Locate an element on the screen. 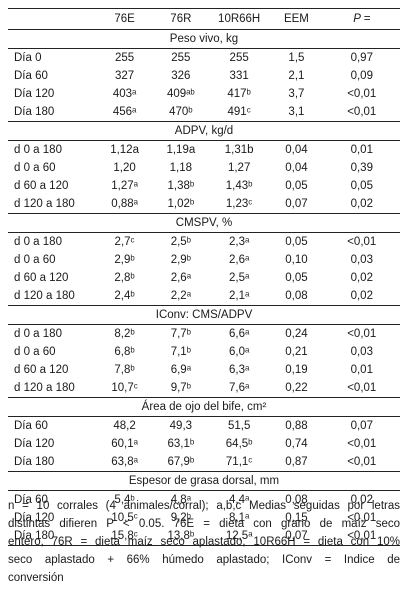  header-cell-76r: 76R is located at coordinates (181, 19).